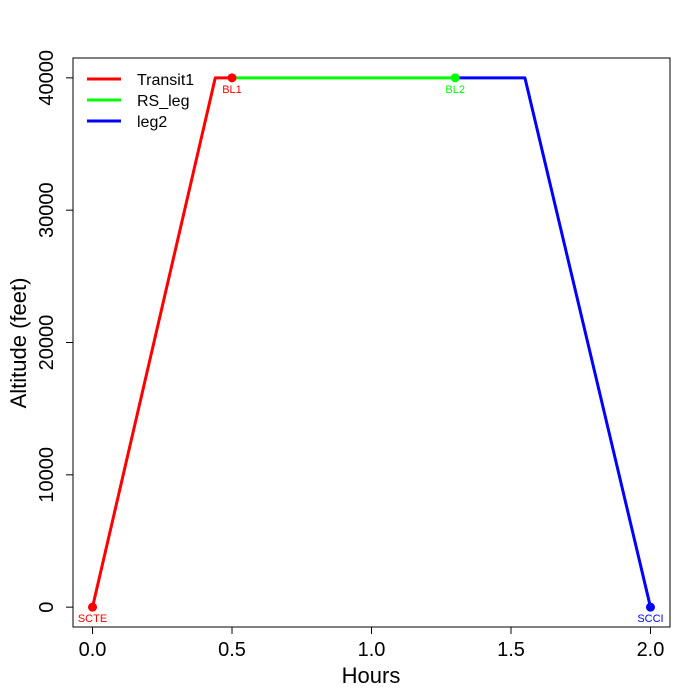  Describe the element at coordinates (232, 90) in the screenshot. I see `waypoint-label: BL1` at that location.